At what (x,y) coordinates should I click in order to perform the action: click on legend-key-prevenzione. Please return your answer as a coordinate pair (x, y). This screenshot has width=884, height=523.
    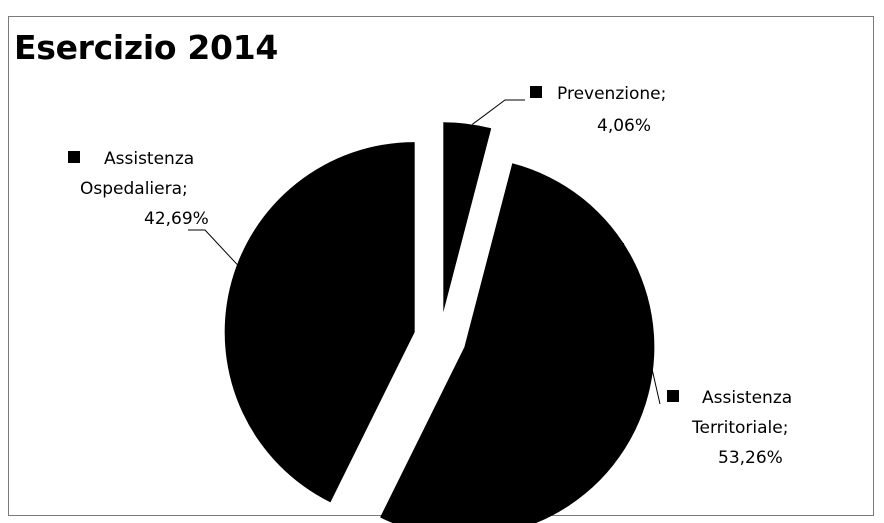
    Looking at the image, I should click on (536, 92).